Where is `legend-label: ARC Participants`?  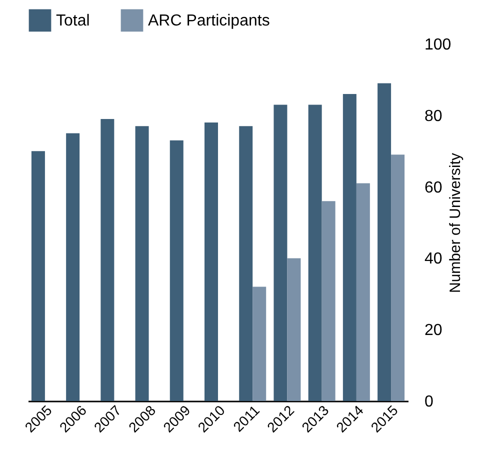
legend-label: ARC Participants is located at coordinates (209, 21).